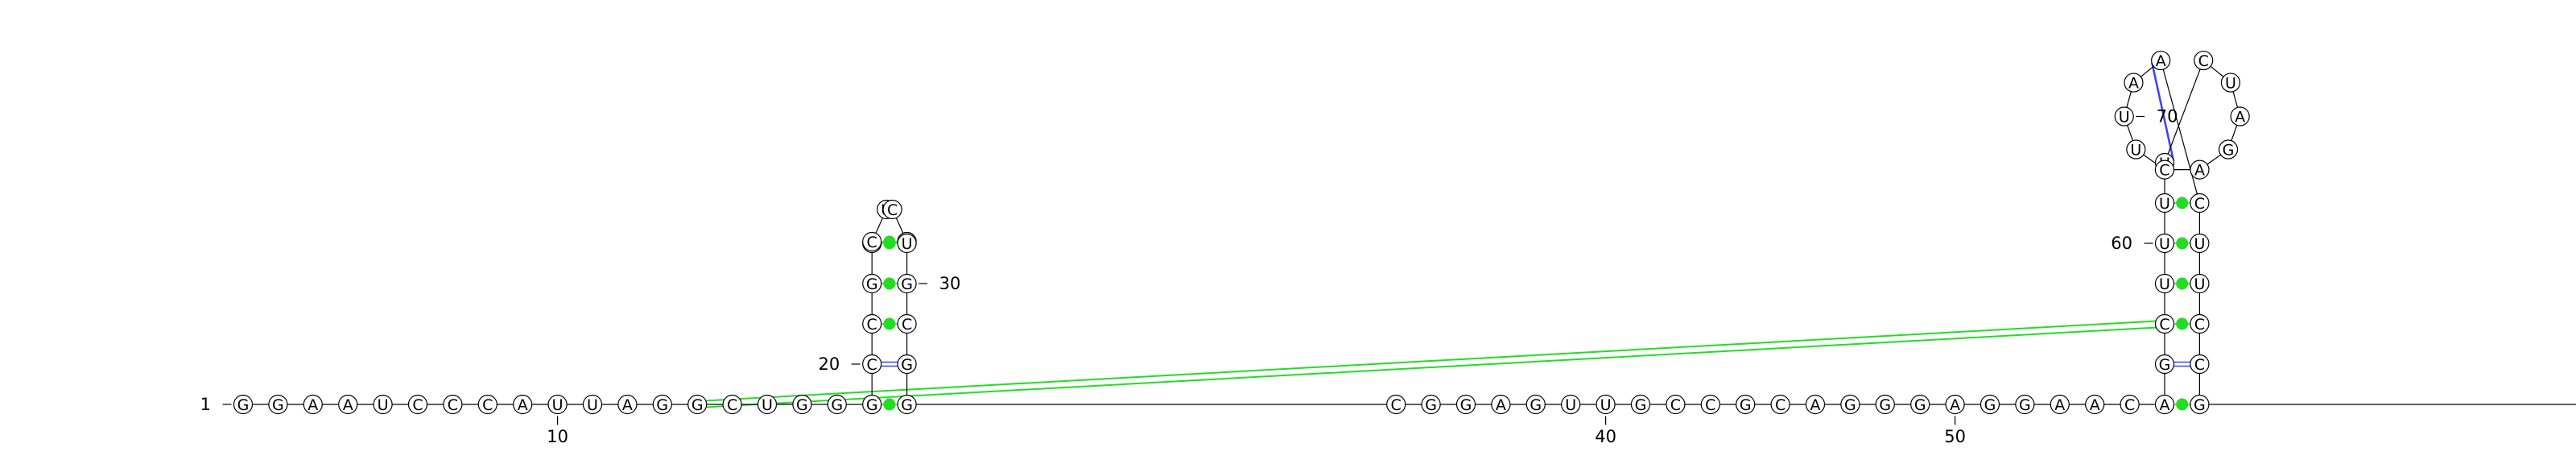 Image resolution: width=2576 pixels, height=460 pixels. Describe the element at coordinates (557, 436) in the screenshot. I see `position-label-10: 10` at that location.